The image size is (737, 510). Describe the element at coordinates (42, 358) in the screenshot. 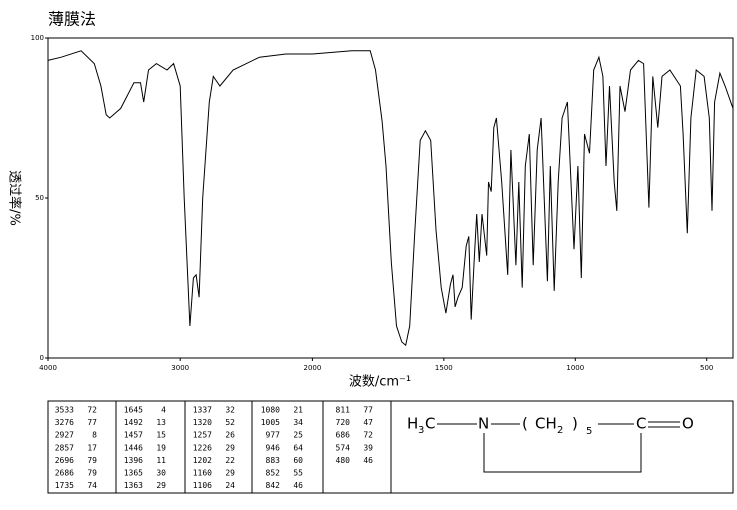

I see `y-tick-label: 0` at that location.